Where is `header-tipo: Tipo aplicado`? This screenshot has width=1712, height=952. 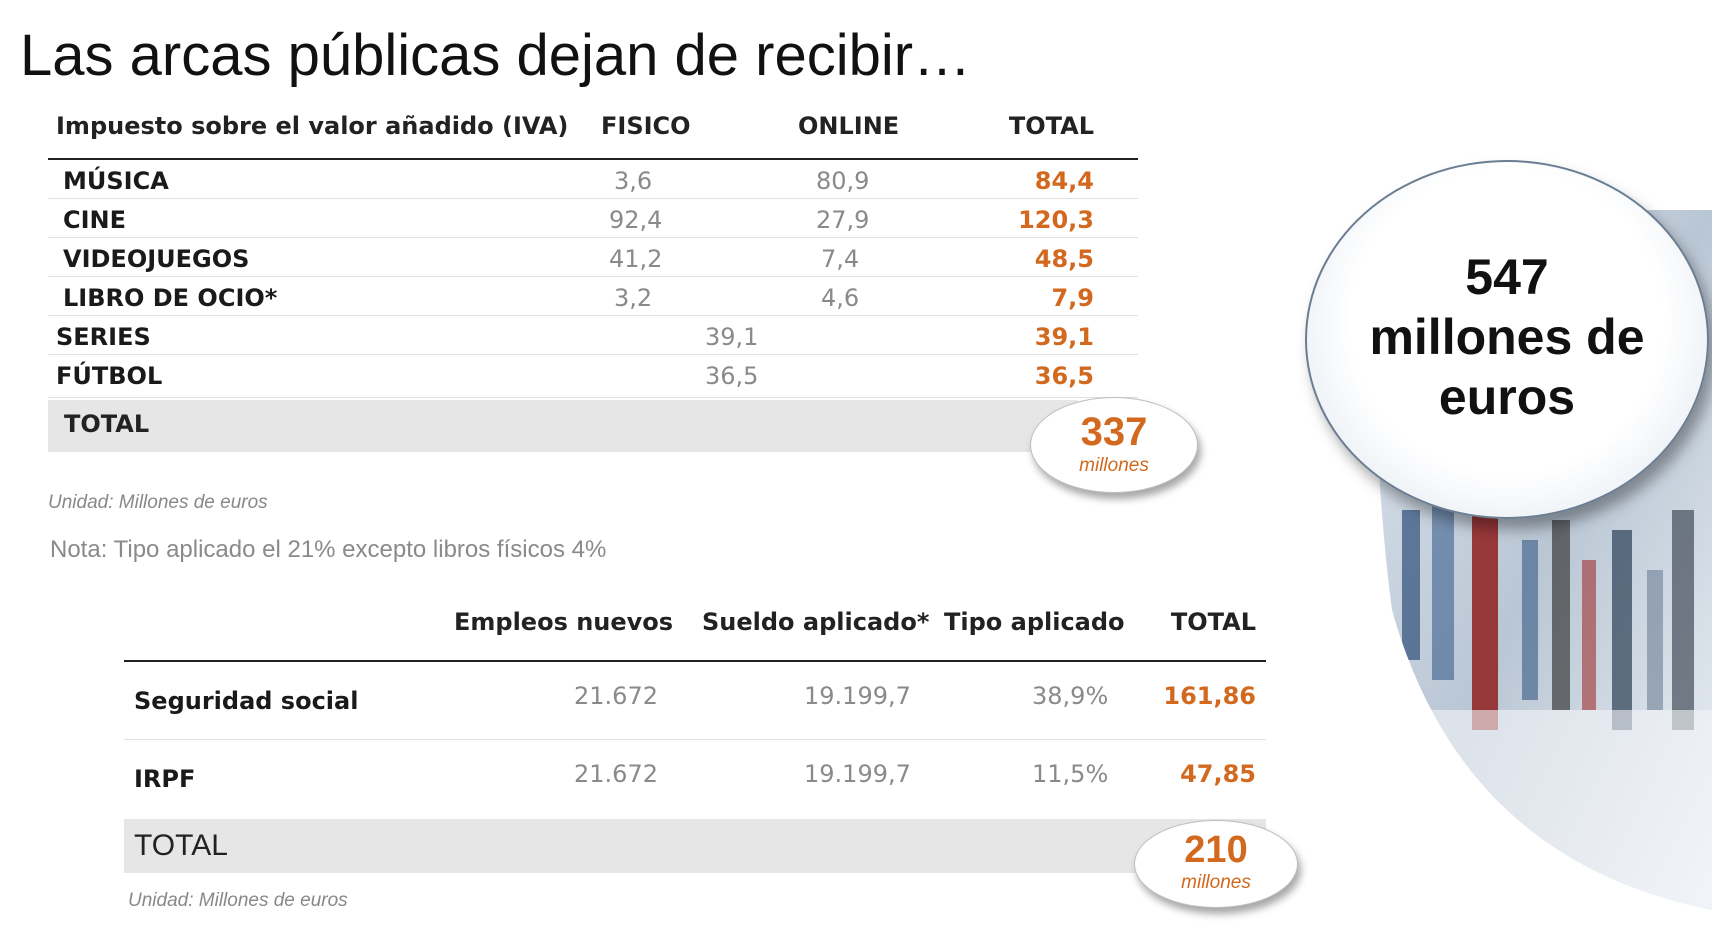
header-tipo: Tipo aplicado is located at coordinates (1034, 622).